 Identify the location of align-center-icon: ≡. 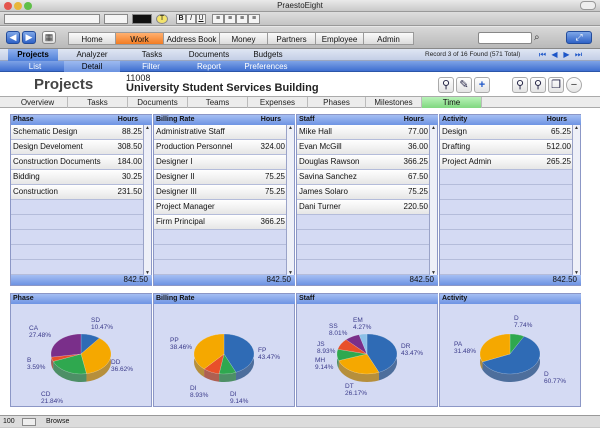
(230, 19).